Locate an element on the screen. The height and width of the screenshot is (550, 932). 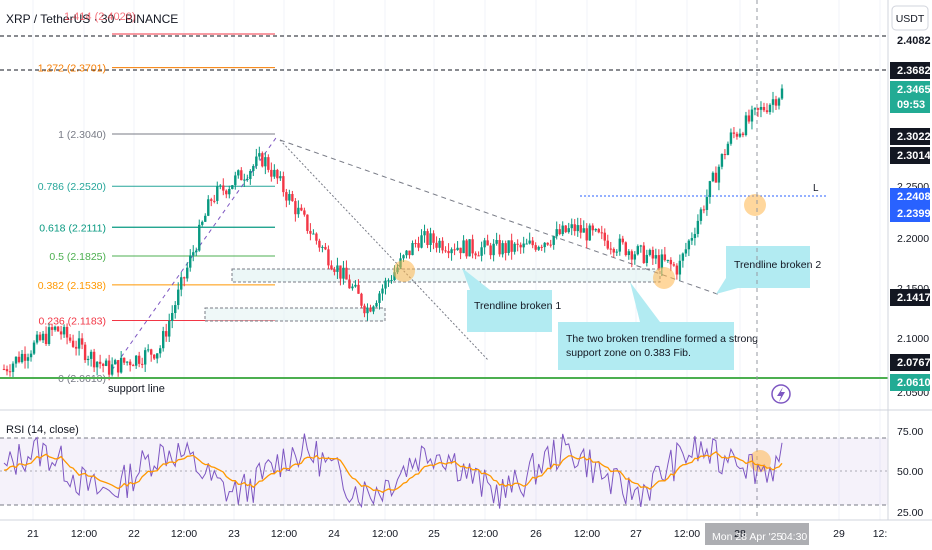
price-tag-label-2: 2.3465 is located at coordinates (914, 90).